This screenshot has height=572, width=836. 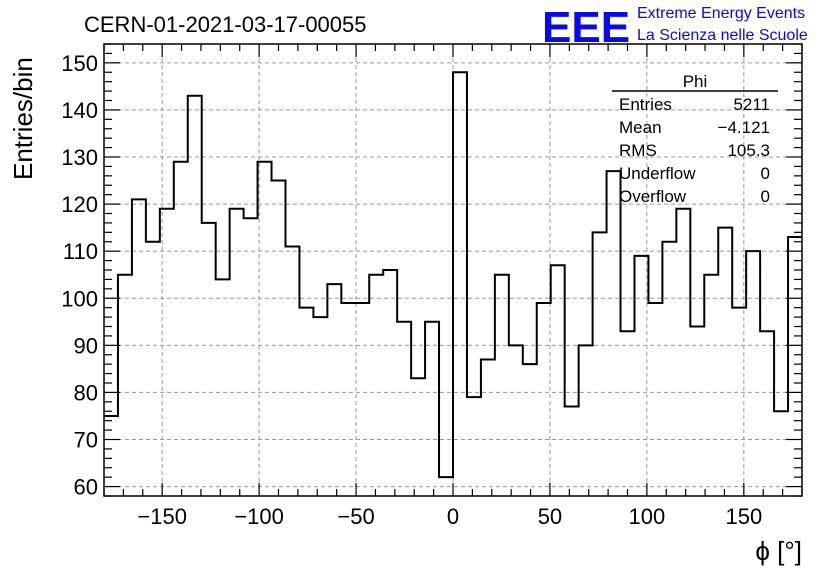 I want to click on y-tick-label: 140, so click(x=79, y=110).